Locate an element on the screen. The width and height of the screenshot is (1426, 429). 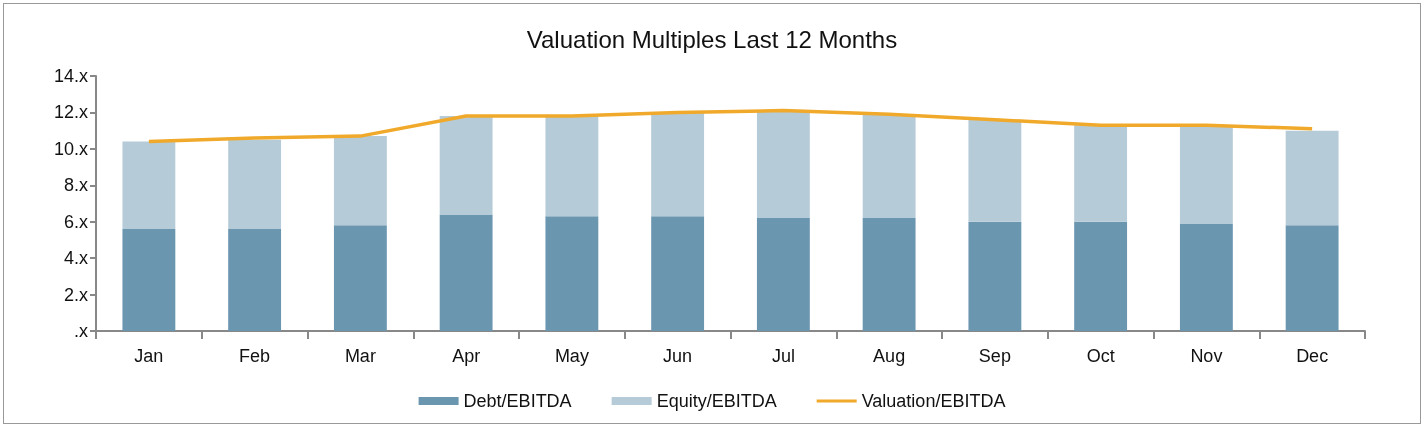
y-tick-label: 14.x is located at coordinates (70, 76).